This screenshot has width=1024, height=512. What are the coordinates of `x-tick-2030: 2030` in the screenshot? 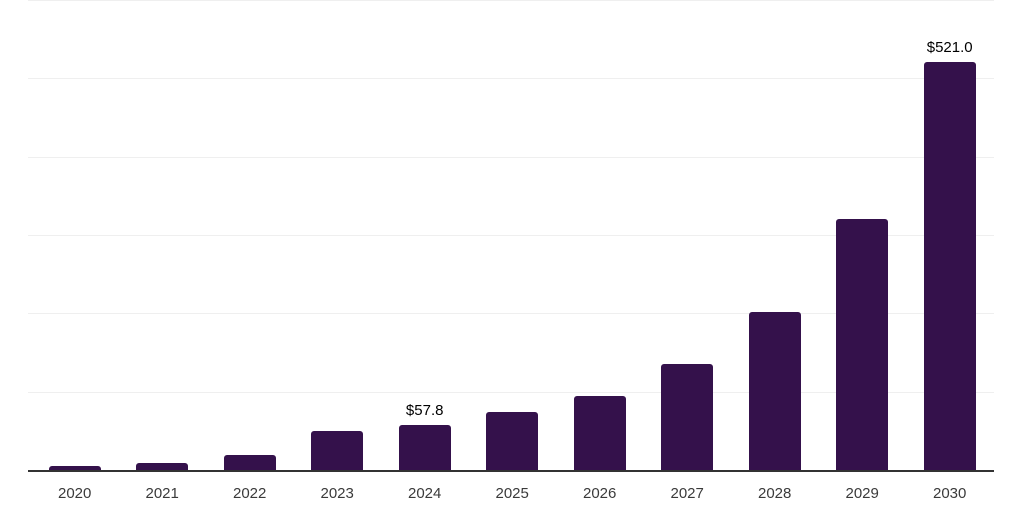 It's located at (950, 493).